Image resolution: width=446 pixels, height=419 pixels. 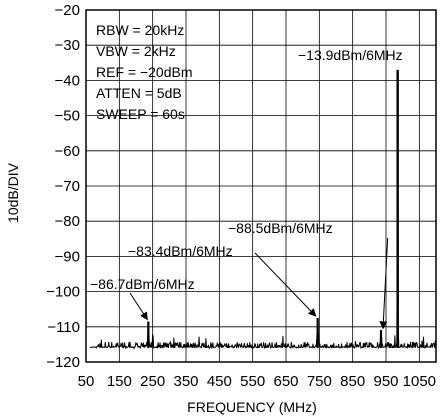 What do you see at coordinates (119, 381) in the screenshot?
I see `x-tick-label: 150` at bounding box center [119, 381].